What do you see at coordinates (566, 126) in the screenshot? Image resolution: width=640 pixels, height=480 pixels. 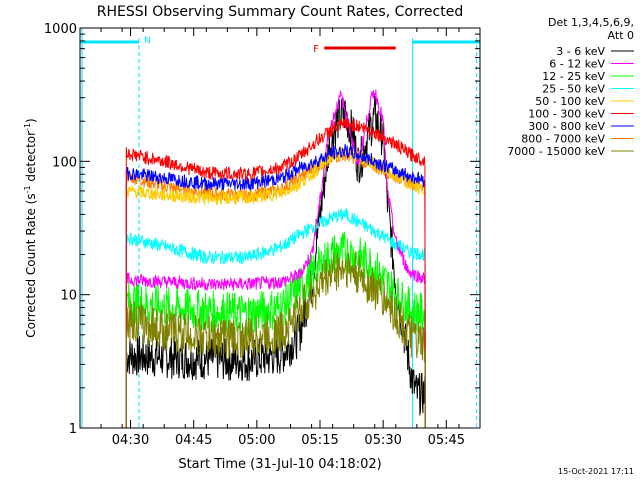 I see `legend-entry-label: 300 - 800 keV` at bounding box center [566, 126].